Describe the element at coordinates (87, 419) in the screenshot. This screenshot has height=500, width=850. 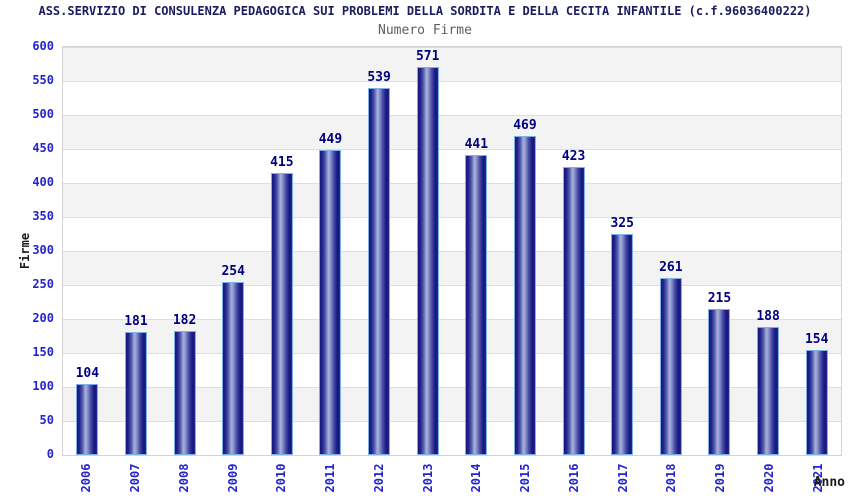
I see `bar-2006` at that location.